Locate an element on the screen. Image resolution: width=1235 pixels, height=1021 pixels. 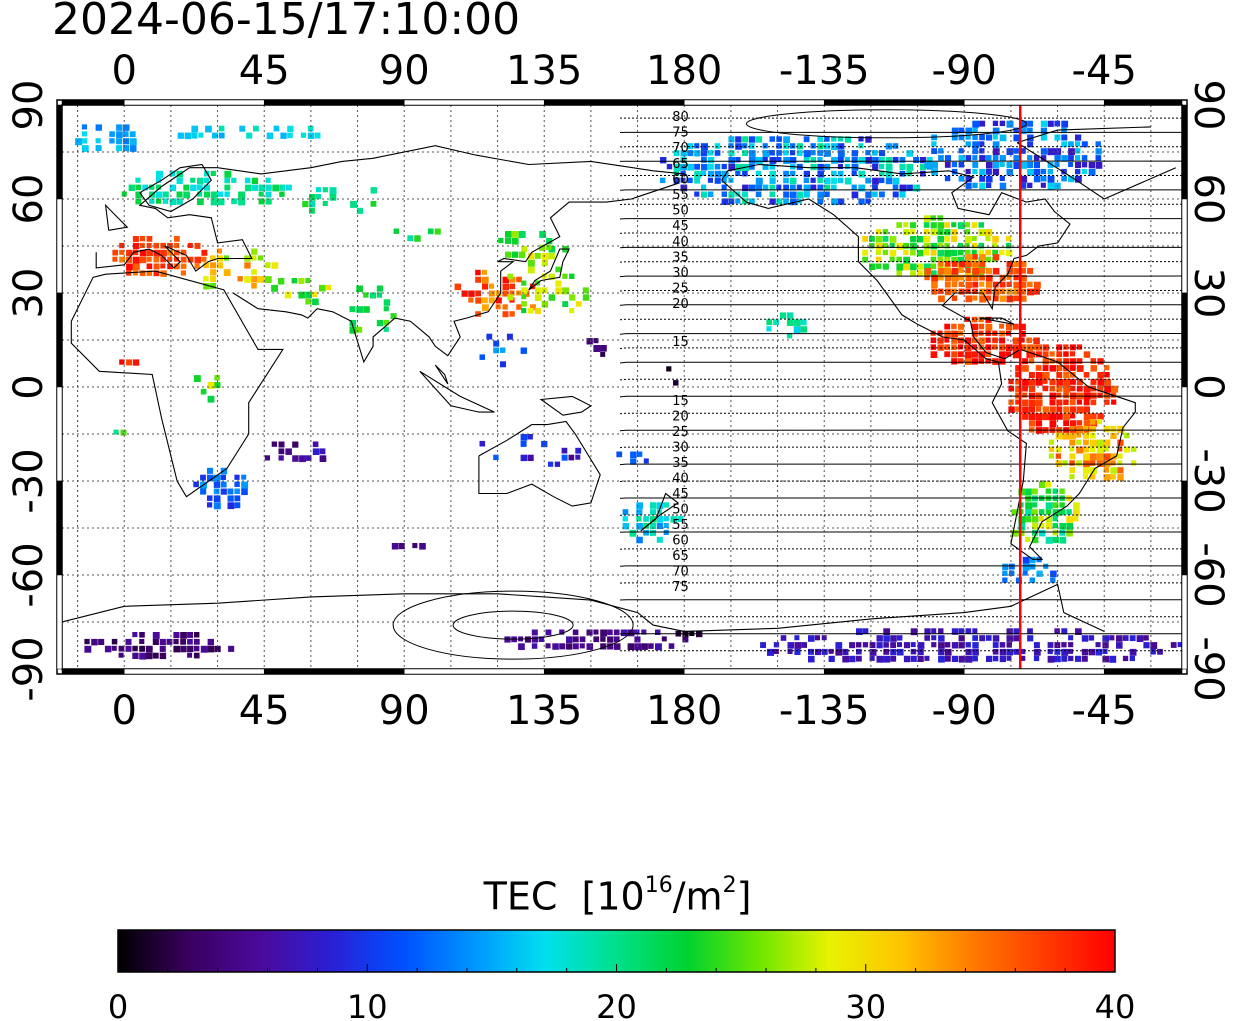
coastline is located at coordinates (928, 361).